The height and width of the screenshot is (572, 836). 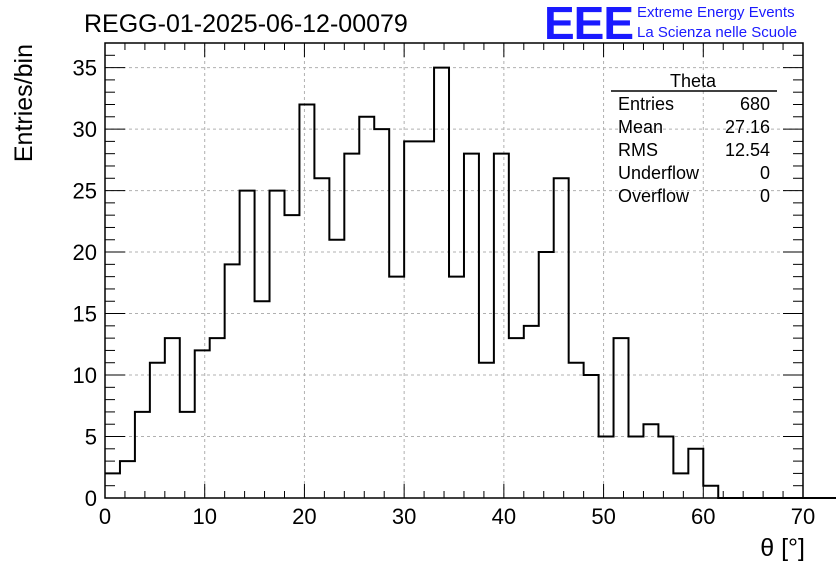 What do you see at coordinates (85, 375) in the screenshot?
I see `y-tick-label: 10` at bounding box center [85, 375].